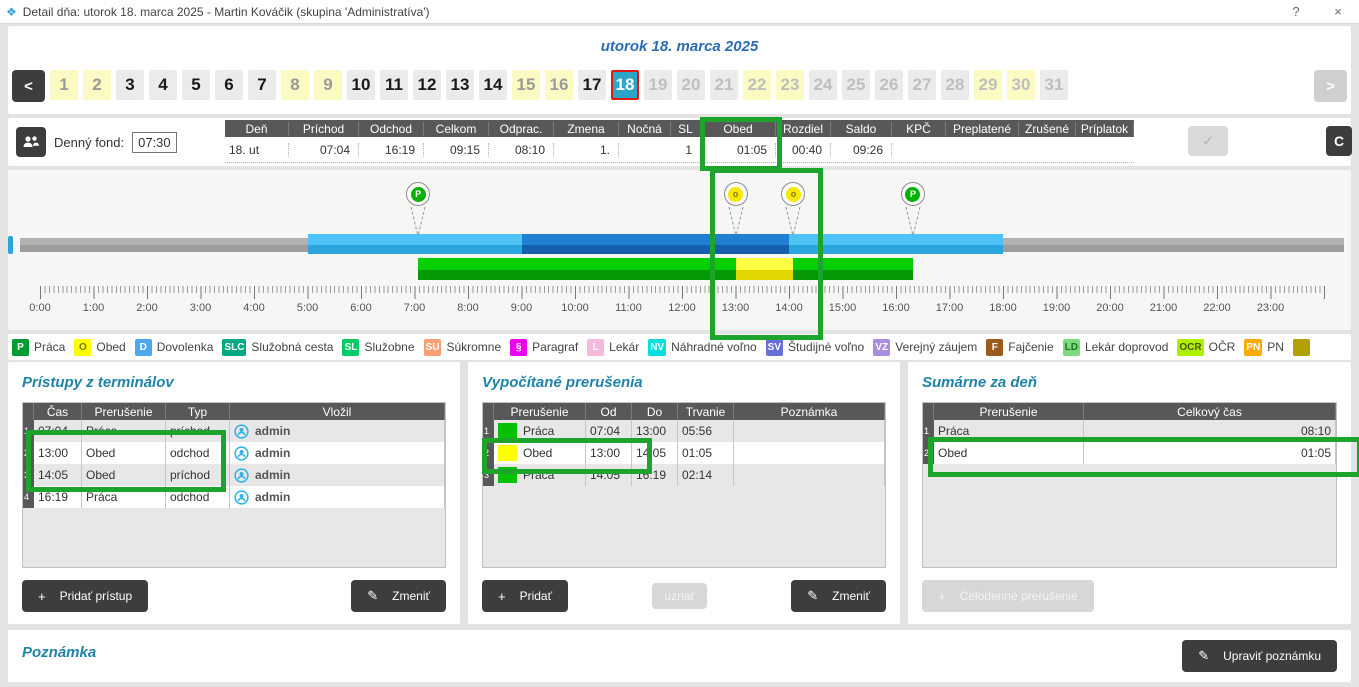 The image size is (1359, 687). Describe the element at coordinates (262, 85) in the screenshot. I see `day-cell-7: 7` at that location.